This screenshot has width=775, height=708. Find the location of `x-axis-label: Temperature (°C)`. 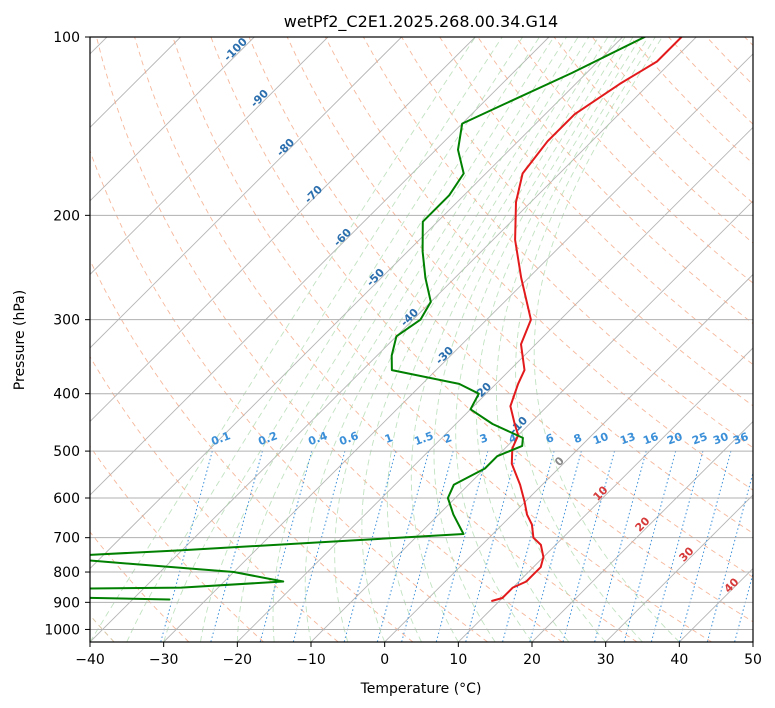

x-axis-label: Temperature (°C) is located at coordinates (421, 689).